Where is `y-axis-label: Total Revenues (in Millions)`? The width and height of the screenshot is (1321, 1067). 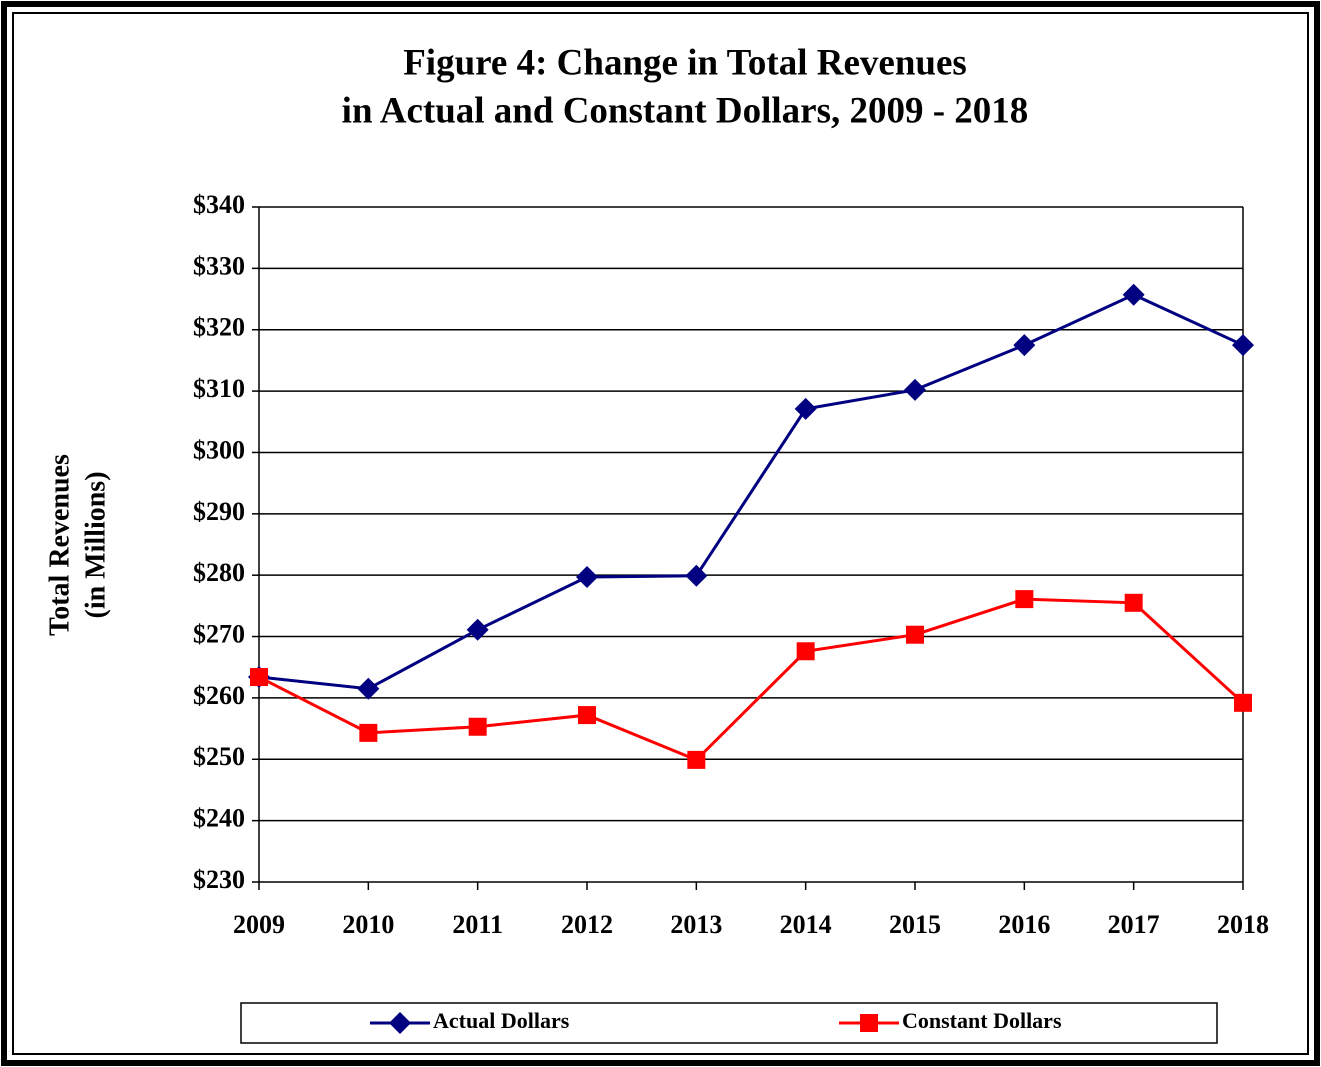
y-axis-label: Total Revenues (in Millions) is located at coordinates (77, 545).